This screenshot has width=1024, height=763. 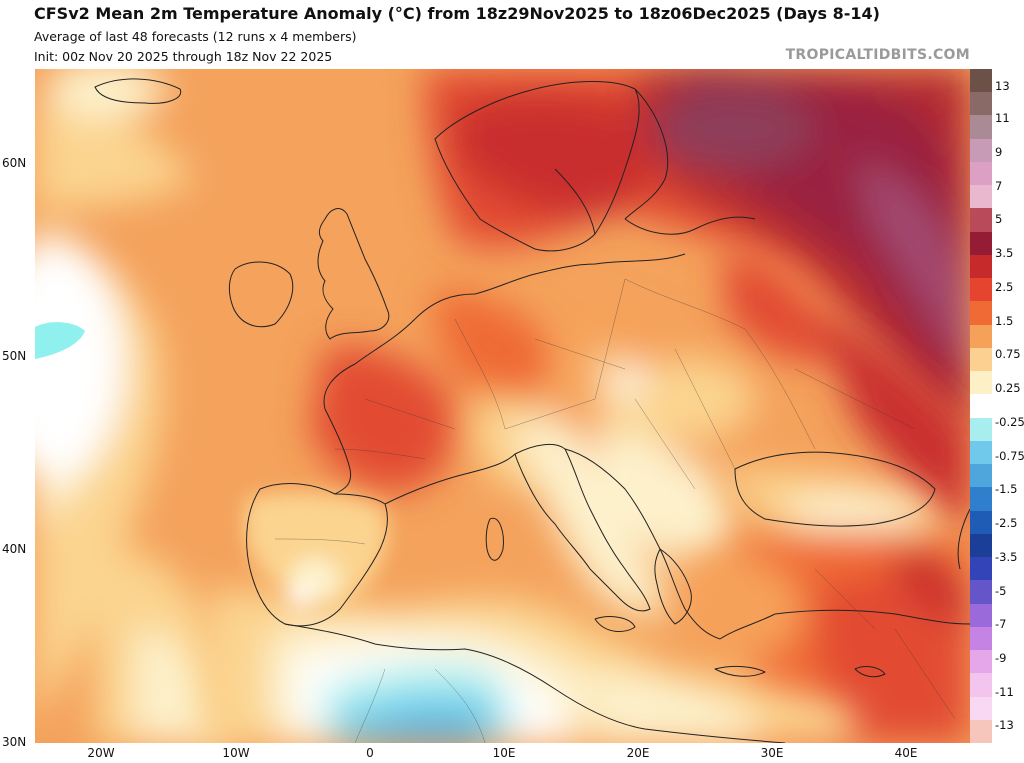 I want to click on colorbar-label: -2.5, so click(x=1006, y=523).